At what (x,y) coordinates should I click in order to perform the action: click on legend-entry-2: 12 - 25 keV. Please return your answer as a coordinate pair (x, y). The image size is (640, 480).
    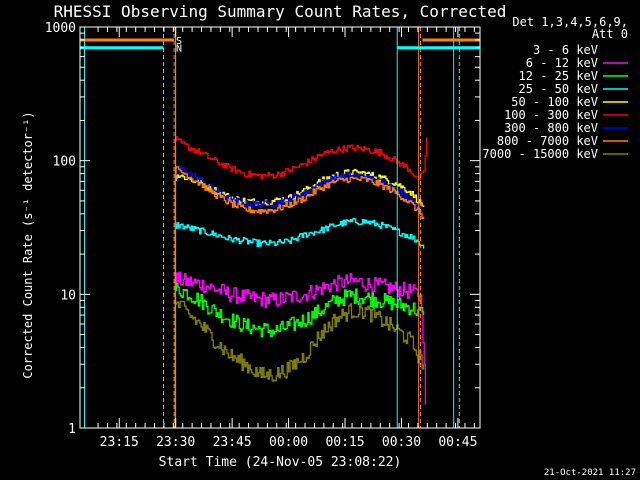
    Looking at the image, I should click on (558, 76).